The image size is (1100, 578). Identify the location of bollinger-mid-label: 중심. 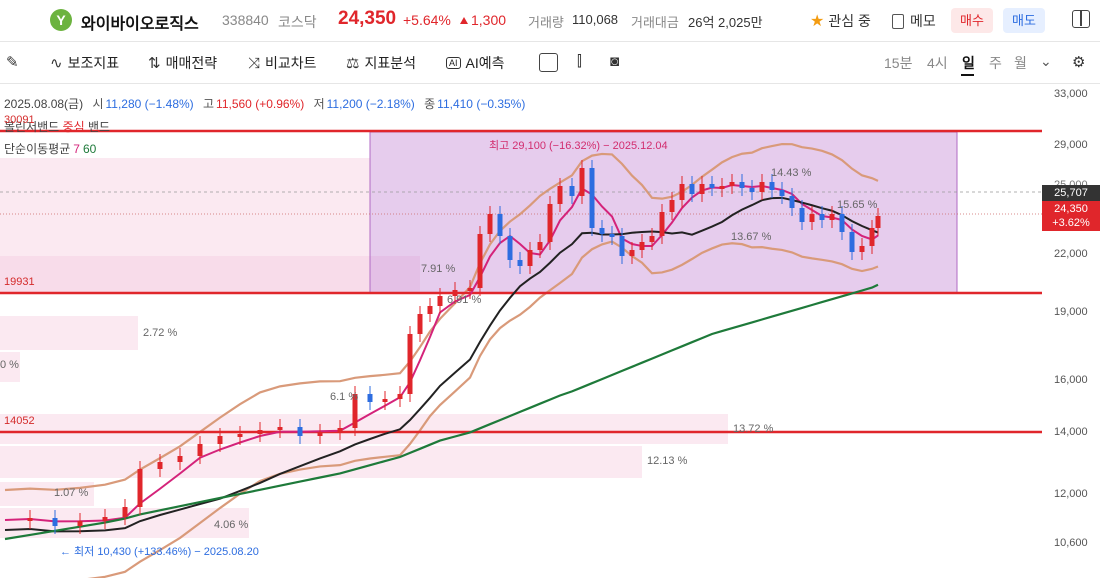
(73, 127).